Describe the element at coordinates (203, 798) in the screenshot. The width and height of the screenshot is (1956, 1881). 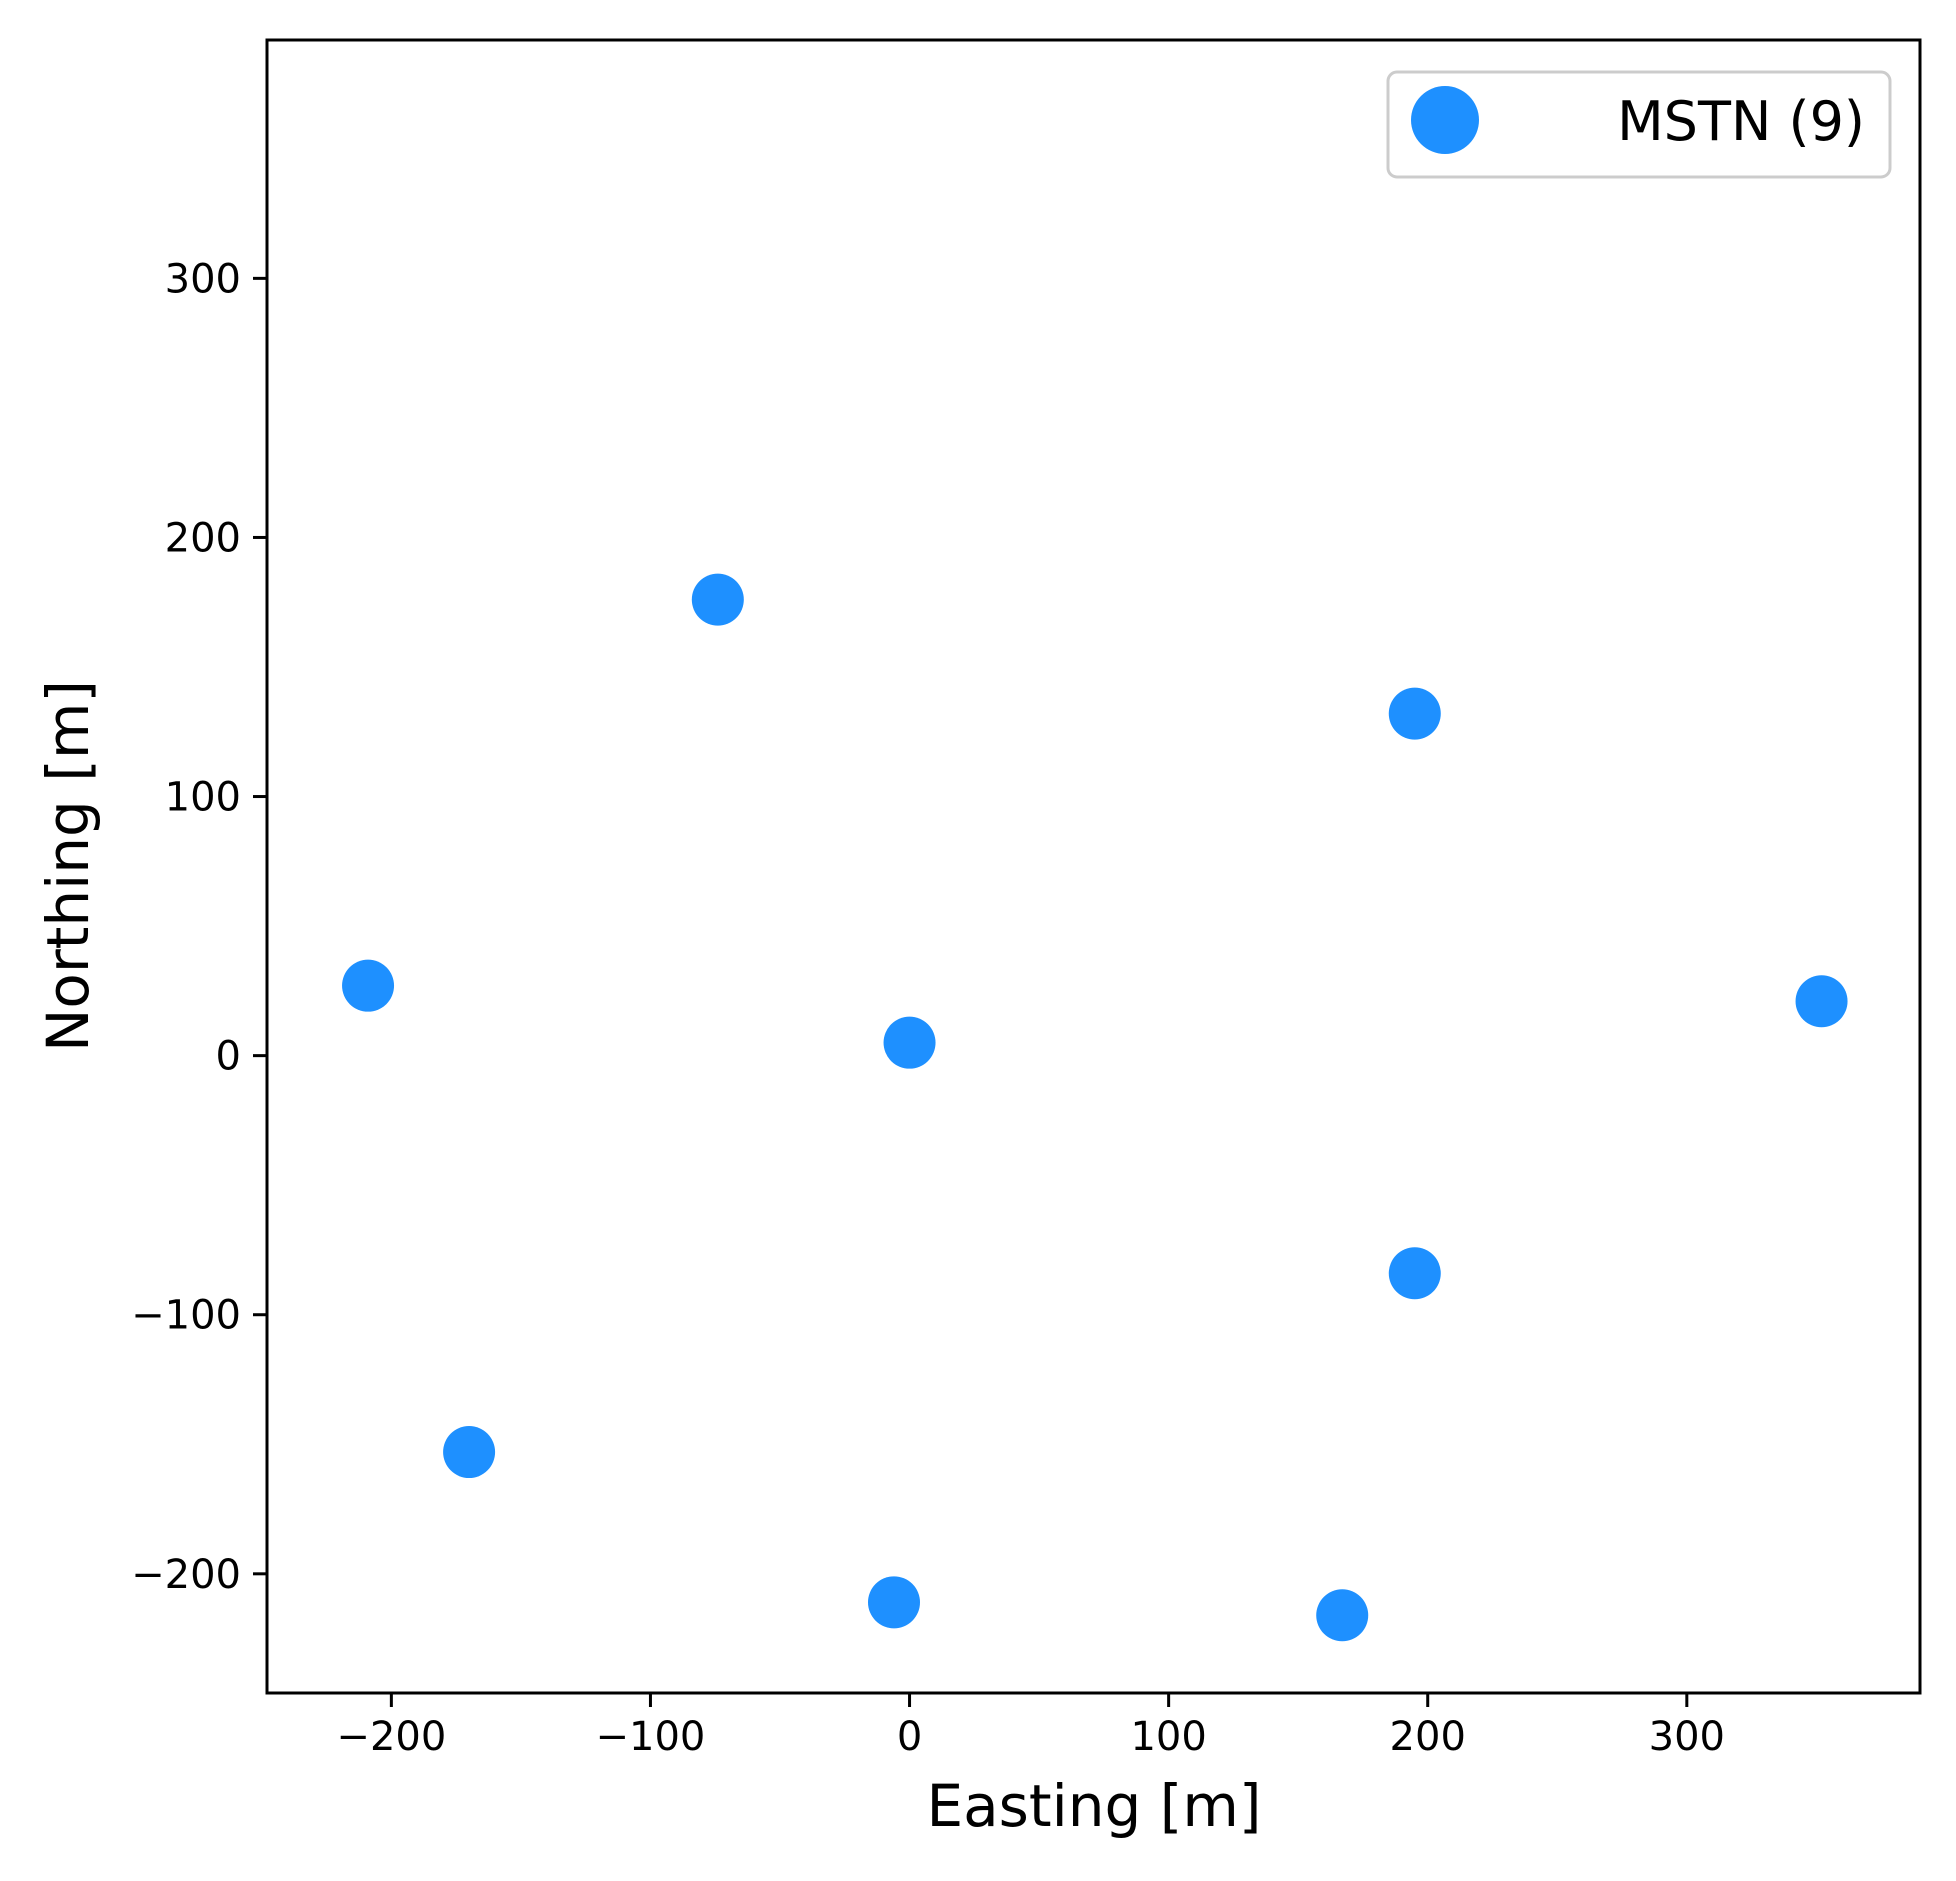
I see `y-tick-label: 100` at that location.